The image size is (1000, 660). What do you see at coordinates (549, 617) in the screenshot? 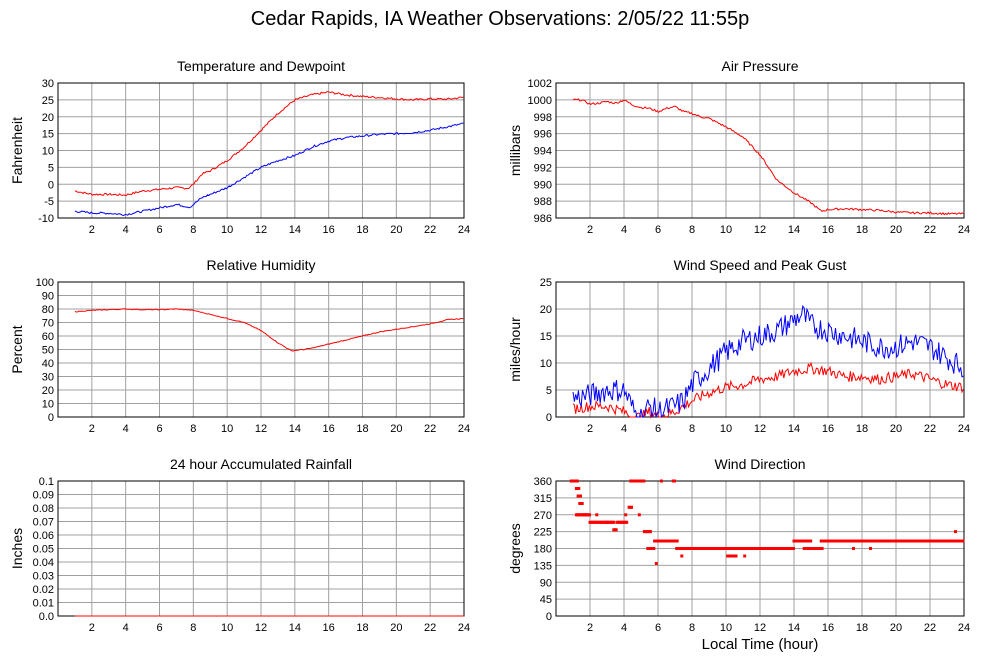
I see `winddir-ytick-label: 0` at bounding box center [549, 617].